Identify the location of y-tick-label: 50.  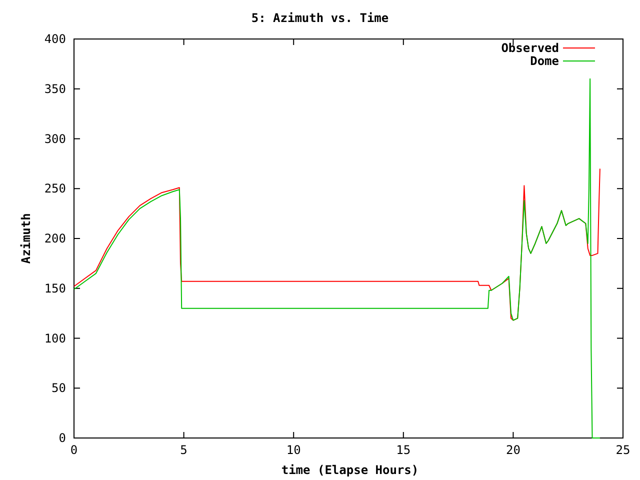
(59, 388).